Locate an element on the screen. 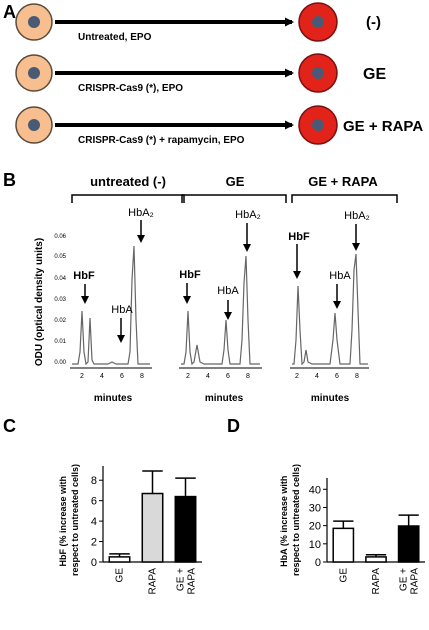  panel-a-letter: A is located at coordinates (9, 12).